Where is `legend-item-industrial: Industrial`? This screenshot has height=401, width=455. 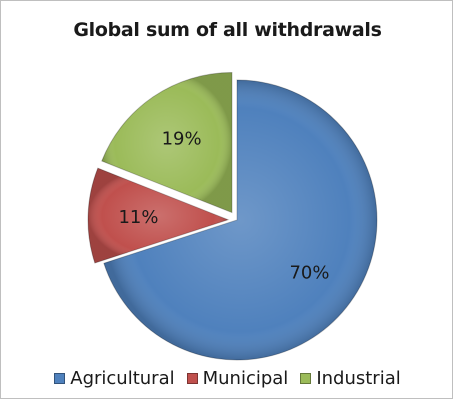 legend-item-industrial: Industrial is located at coordinates (350, 378).